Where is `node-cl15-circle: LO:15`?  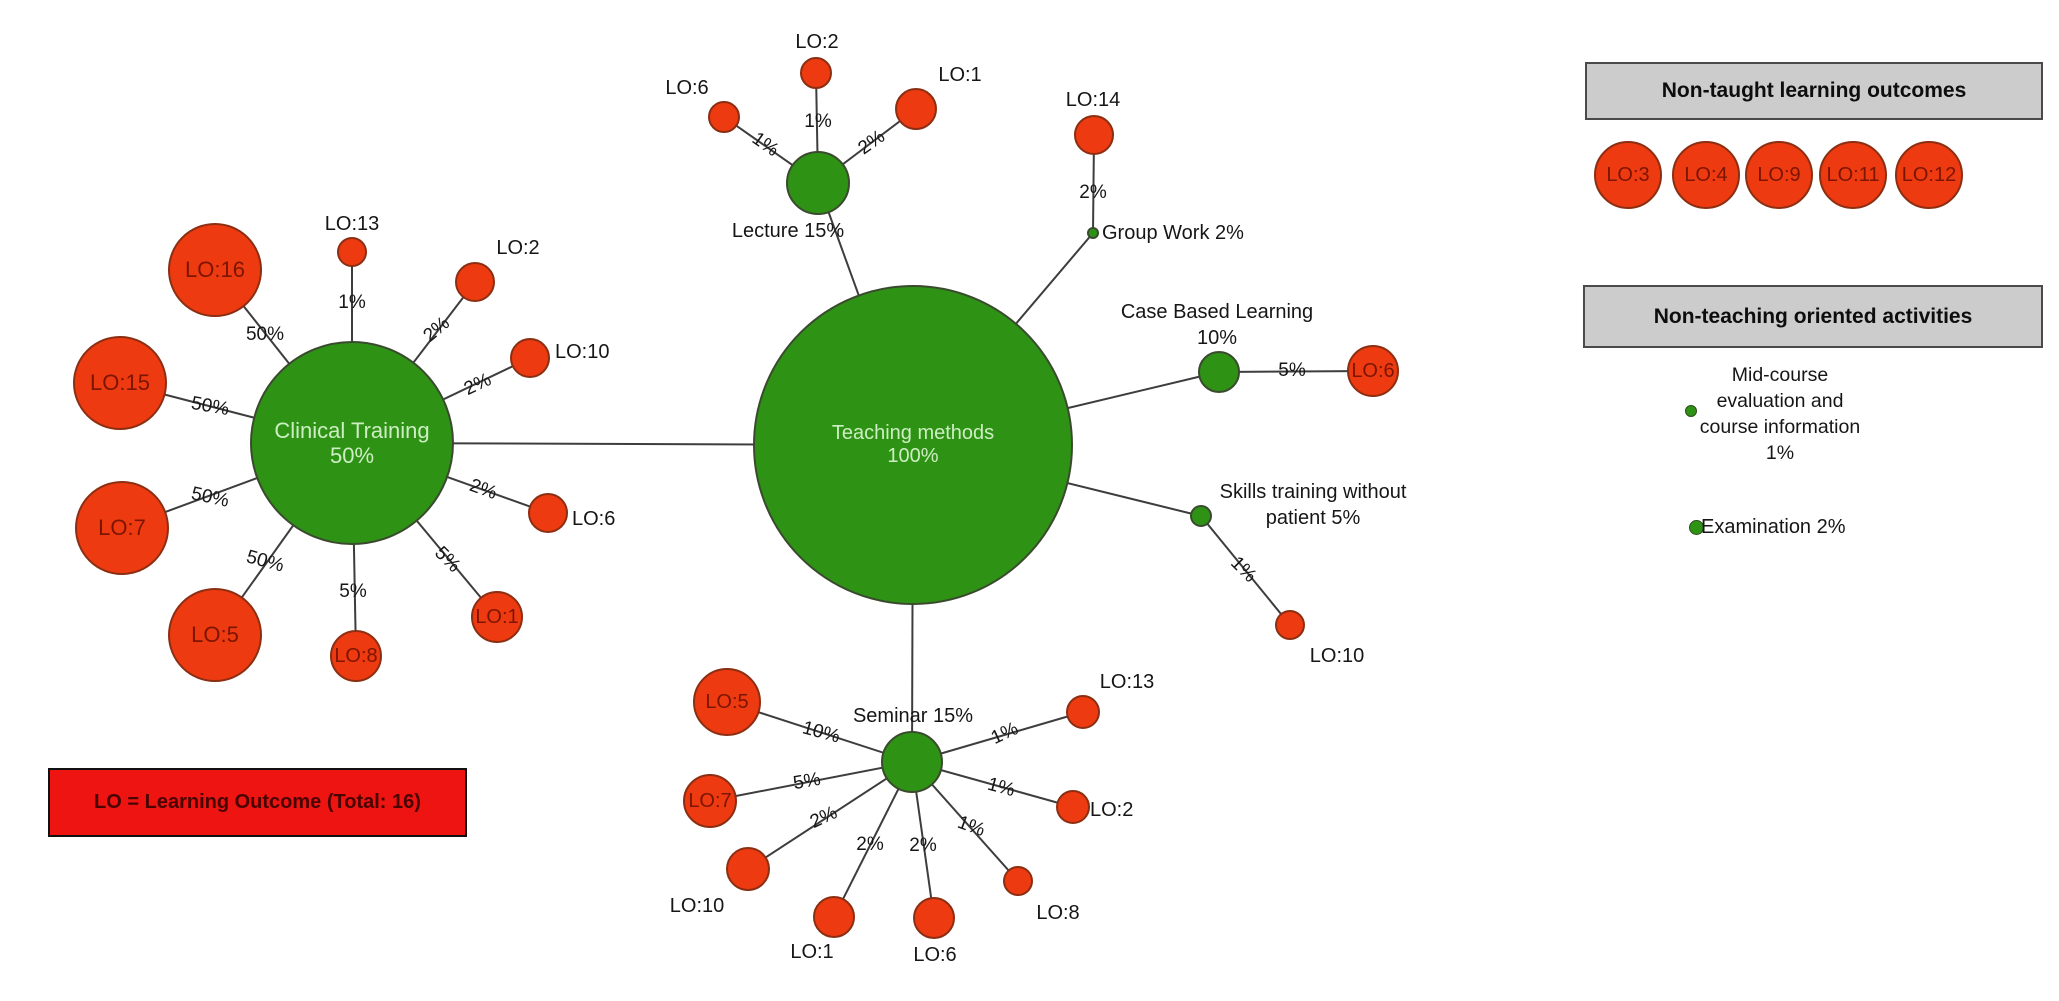 node-cl15-circle: LO:15 is located at coordinates (120, 383).